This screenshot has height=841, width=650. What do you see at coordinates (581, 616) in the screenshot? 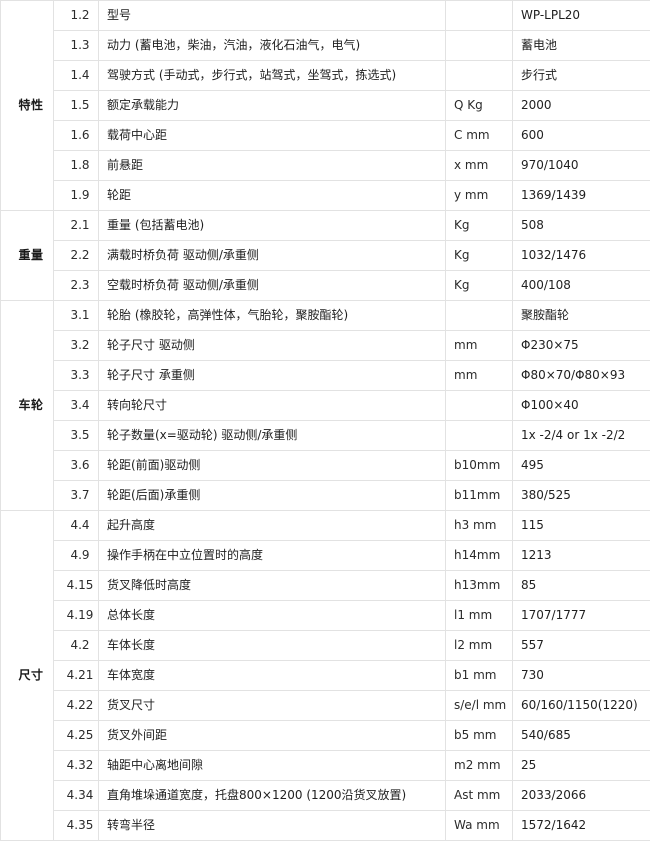
I see `row-value: 1707/1777` at bounding box center [581, 616].